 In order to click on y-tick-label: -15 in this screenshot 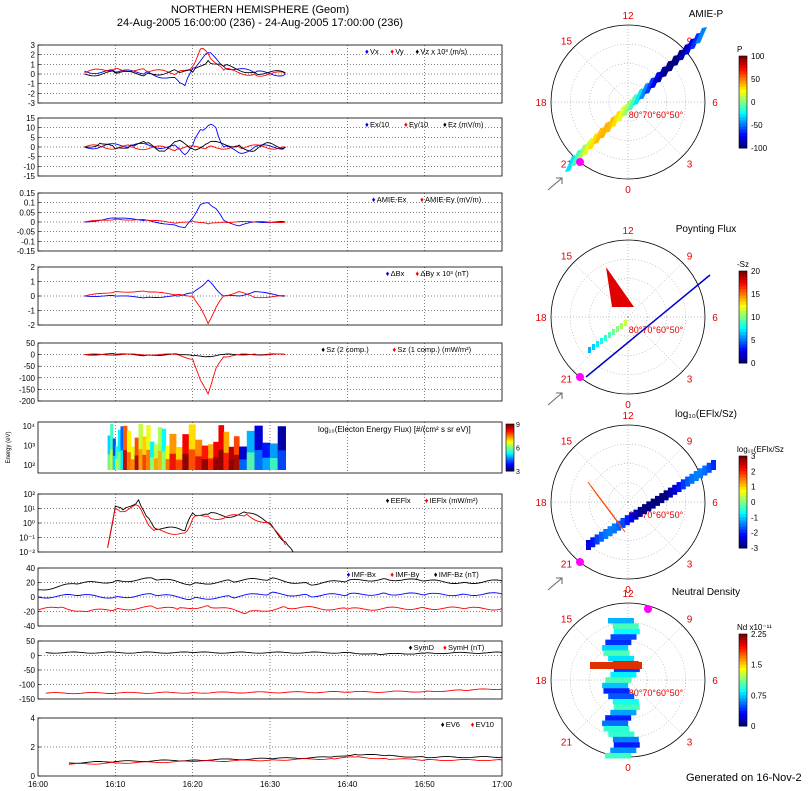, I will do `click(29, 176)`.